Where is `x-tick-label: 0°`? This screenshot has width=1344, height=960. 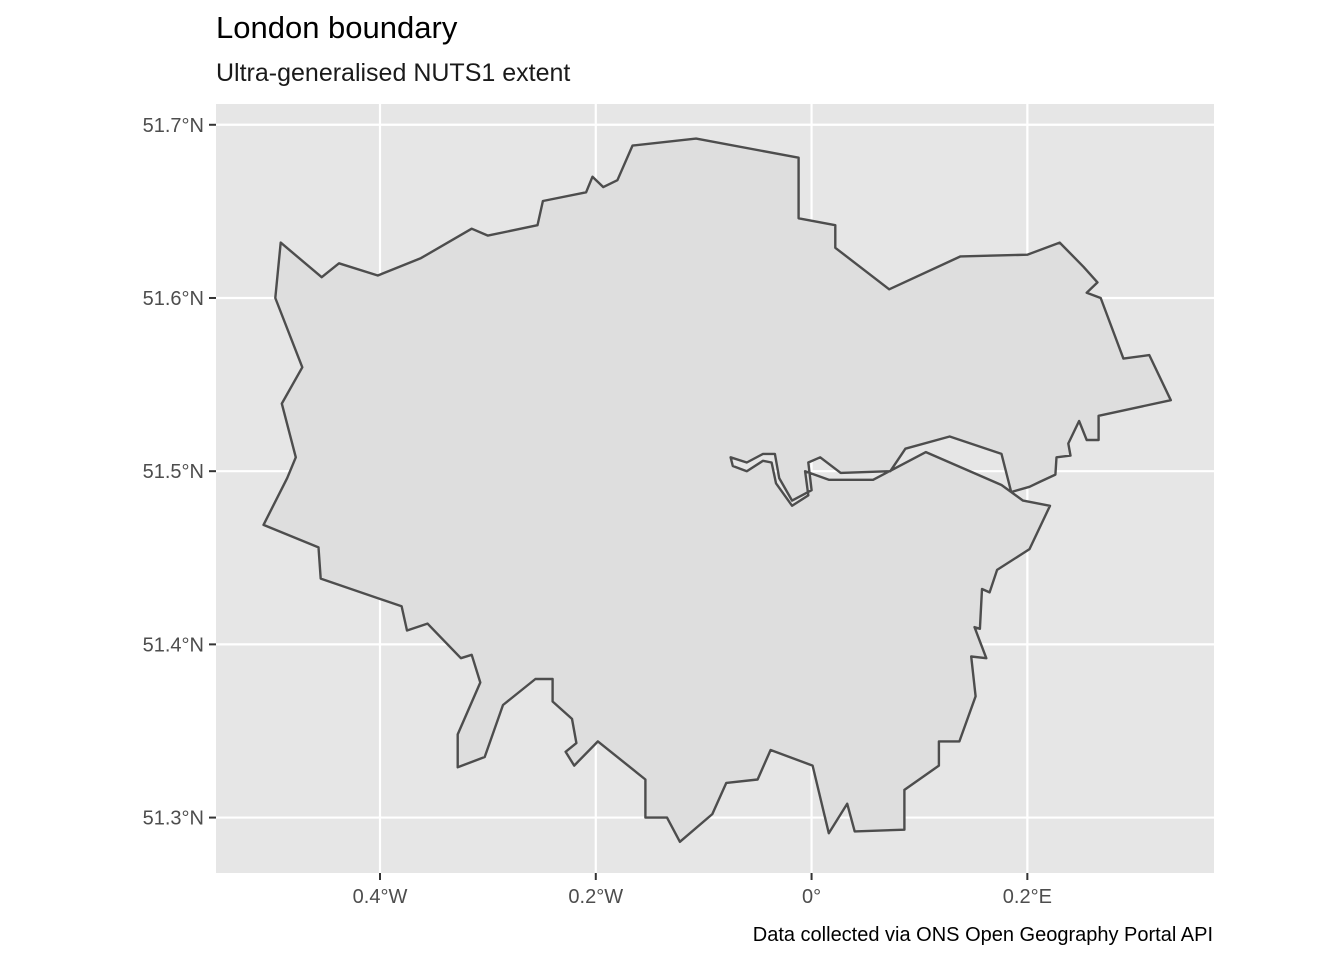
x-tick-label: 0° is located at coordinates (811, 897).